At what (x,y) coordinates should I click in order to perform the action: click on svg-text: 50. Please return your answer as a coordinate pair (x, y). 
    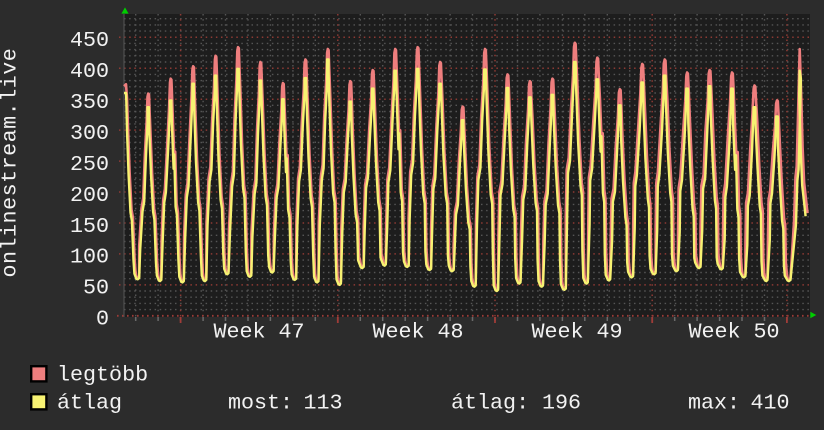
    Looking at the image, I should click on (96, 288).